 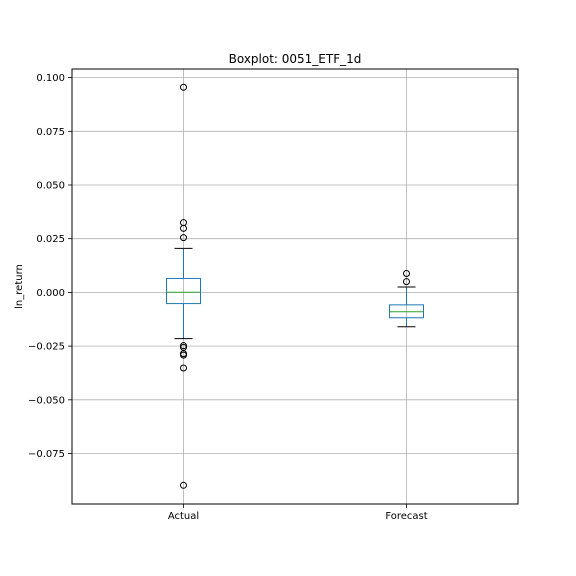 What do you see at coordinates (19, 286) in the screenshot?
I see `y-axis-label: ln_return` at bounding box center [19, 286].